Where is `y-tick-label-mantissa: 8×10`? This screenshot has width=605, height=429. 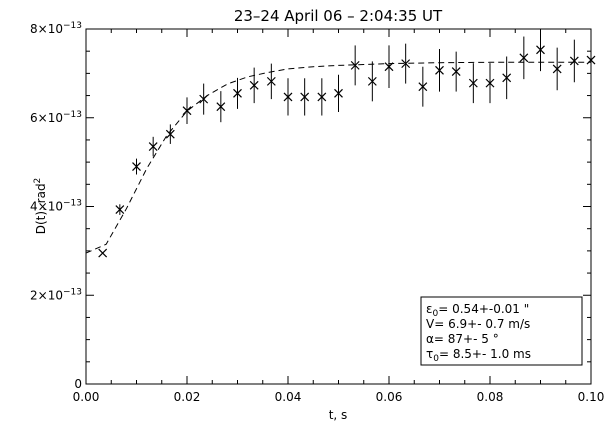
y-tick-label-mantissa: 8×10 is located at coordinates (46, 29).